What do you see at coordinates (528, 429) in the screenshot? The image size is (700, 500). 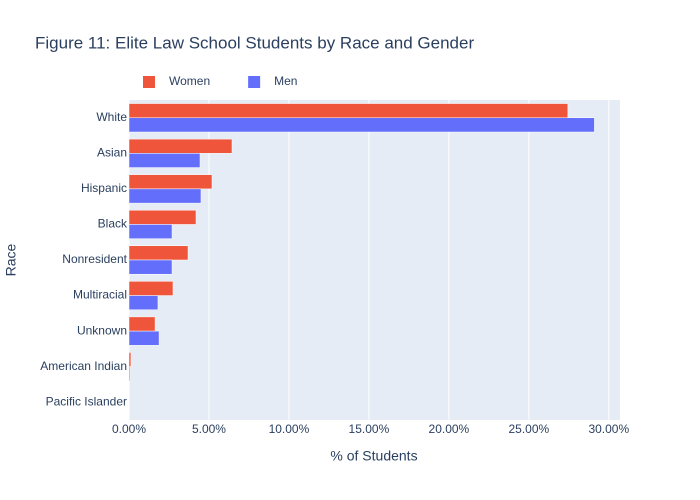 I see `x-tick-label: 25.00%` at bounding box center [528, 429].